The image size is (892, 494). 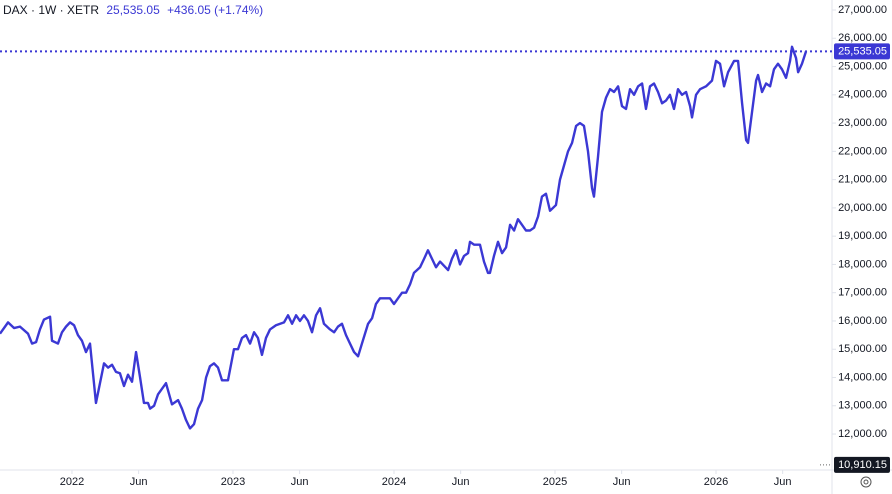 What do you see at coordinates (716, 482) in the screenshot?
I see `x-tick-label: 2026` at bounding box center [716, 482].